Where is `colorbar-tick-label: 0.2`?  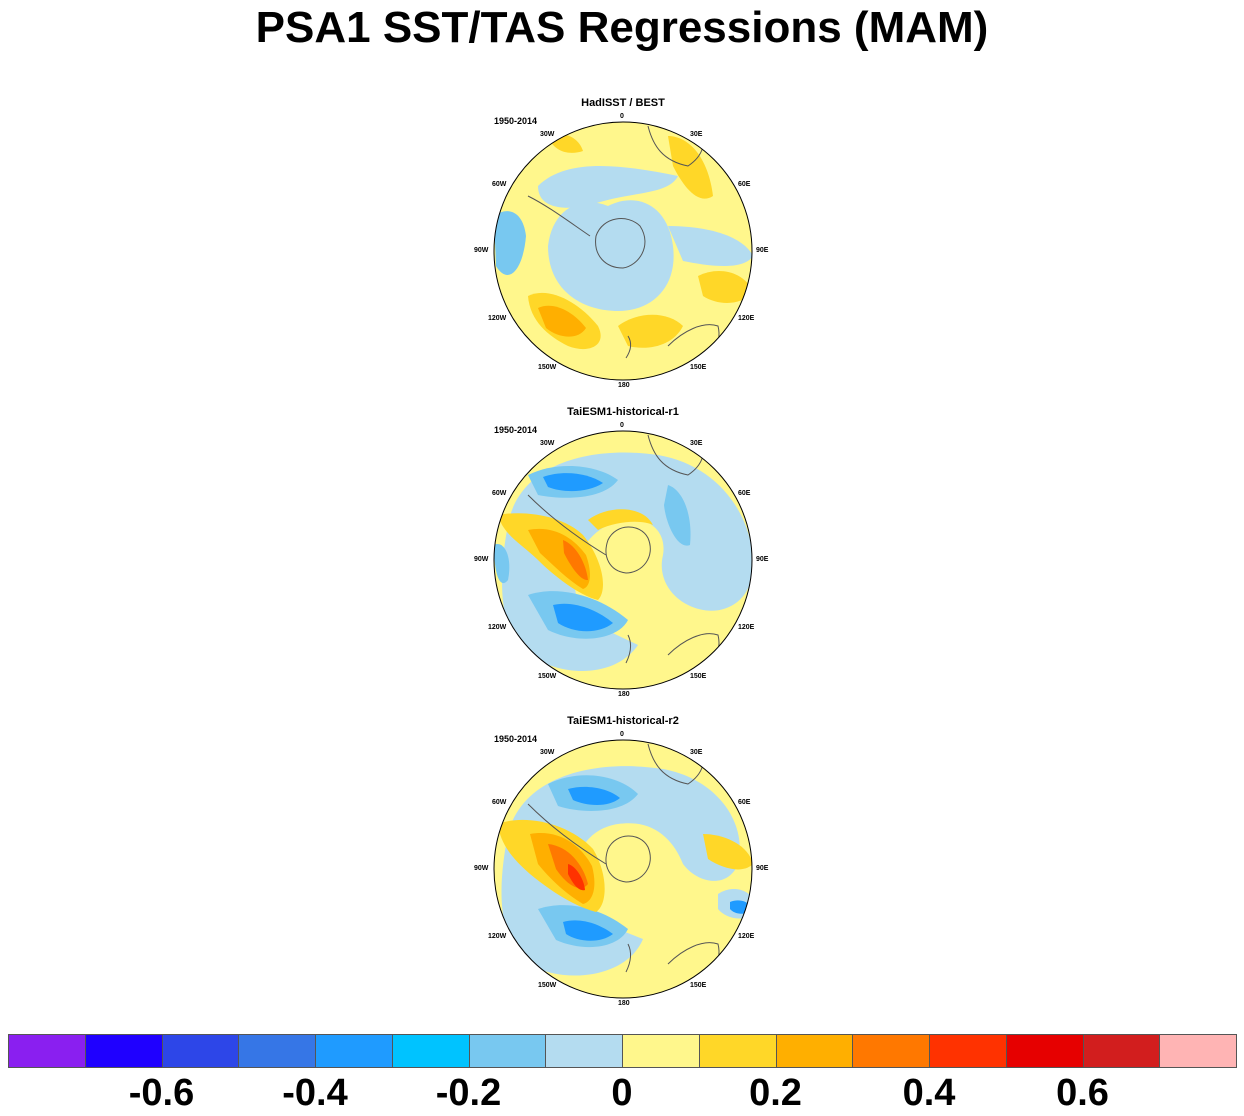
colorbar-tick-label: 0.2 is located at coordinates (775, 1093).